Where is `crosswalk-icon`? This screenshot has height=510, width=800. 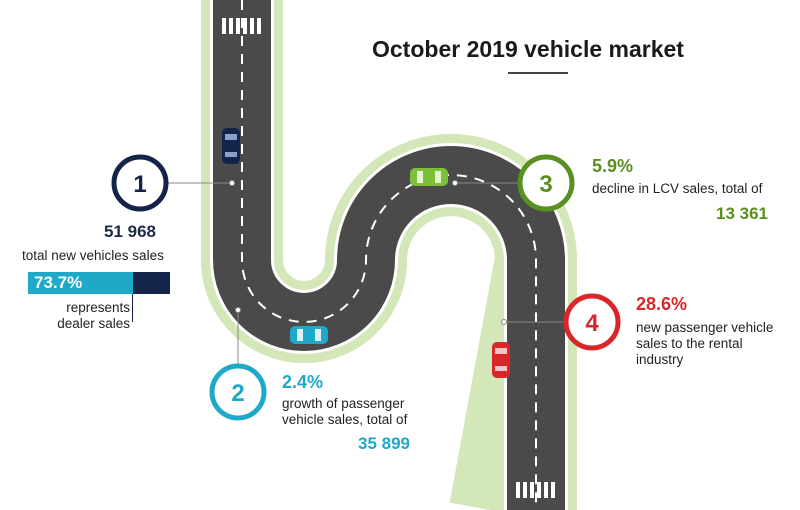 crosswalk-icon is located at coordinates (241, 26).